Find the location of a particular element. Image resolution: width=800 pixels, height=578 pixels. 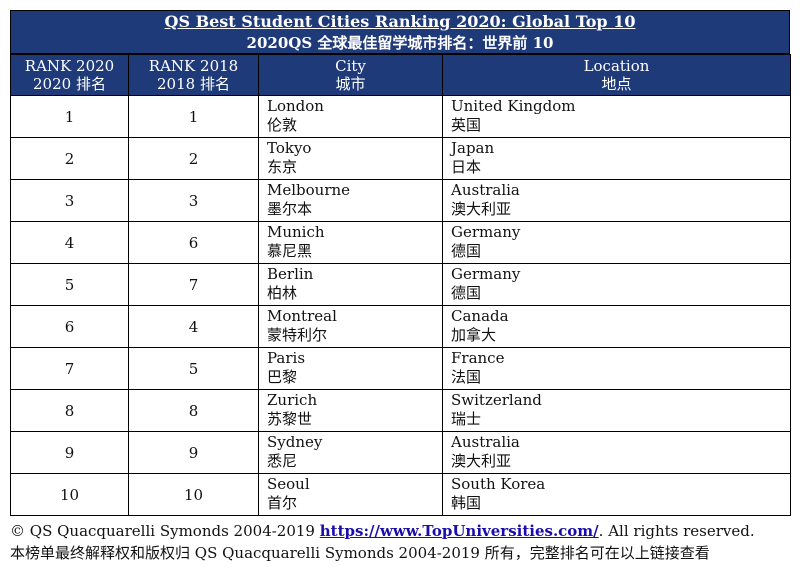

city-cell: Berlin 柏林 is located at coordinates (350, 284).